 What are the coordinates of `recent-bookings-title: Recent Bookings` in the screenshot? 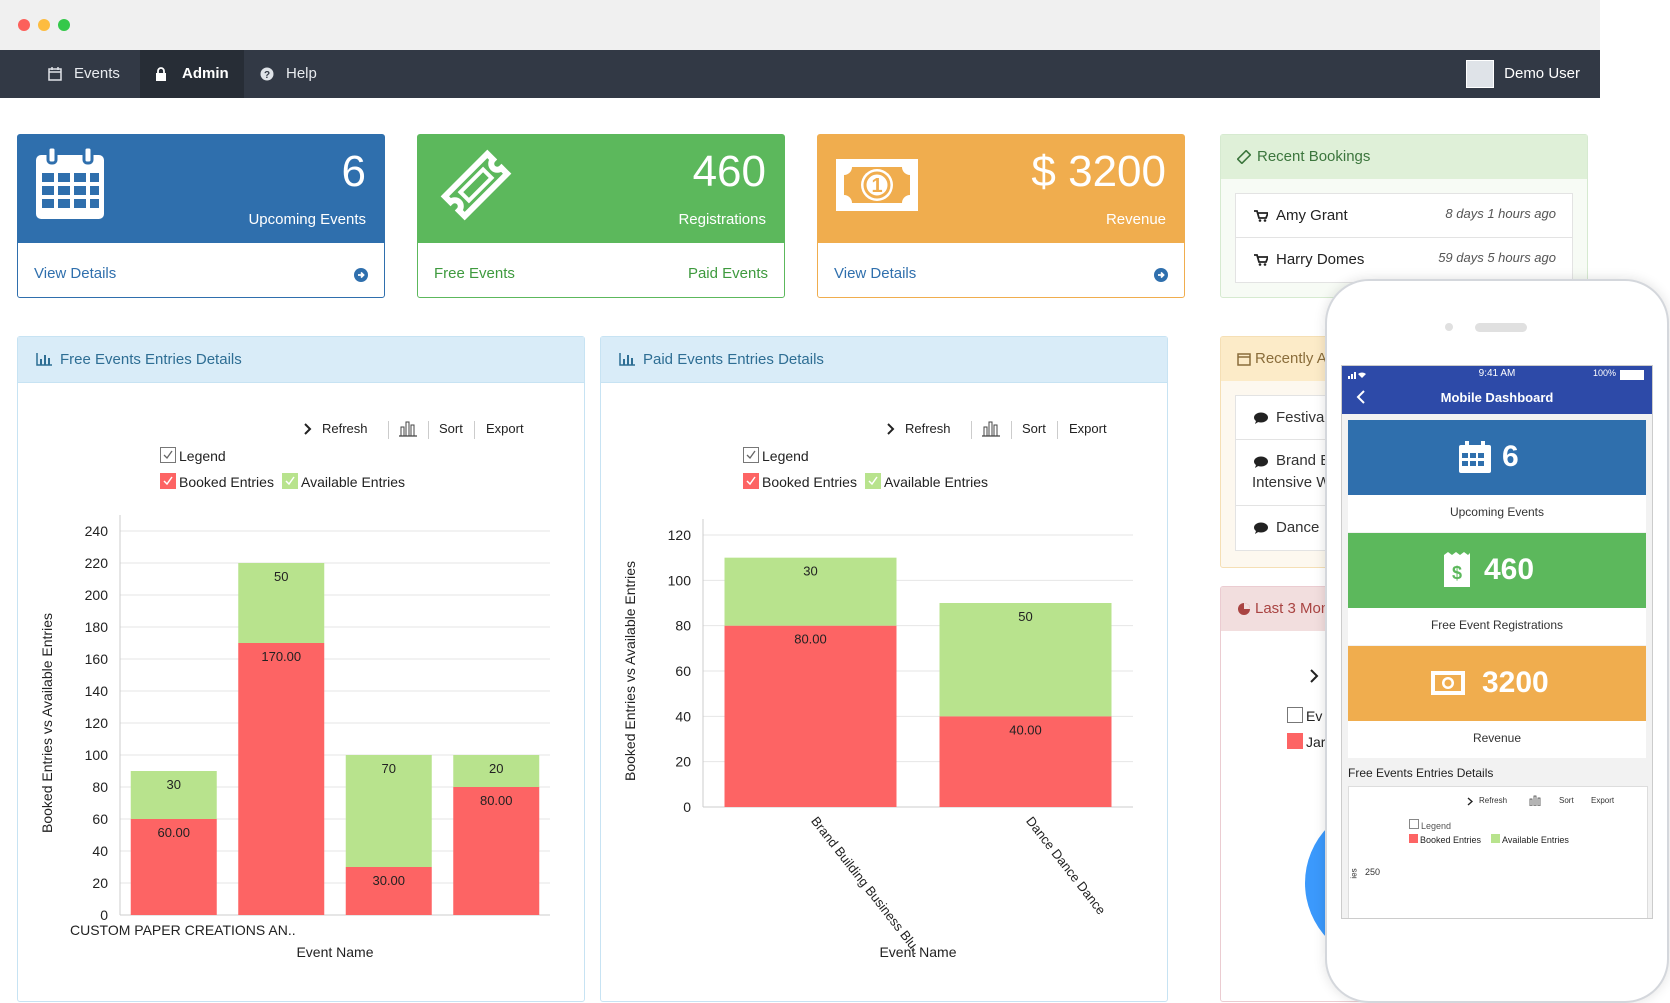 It's located at (1314, 156).